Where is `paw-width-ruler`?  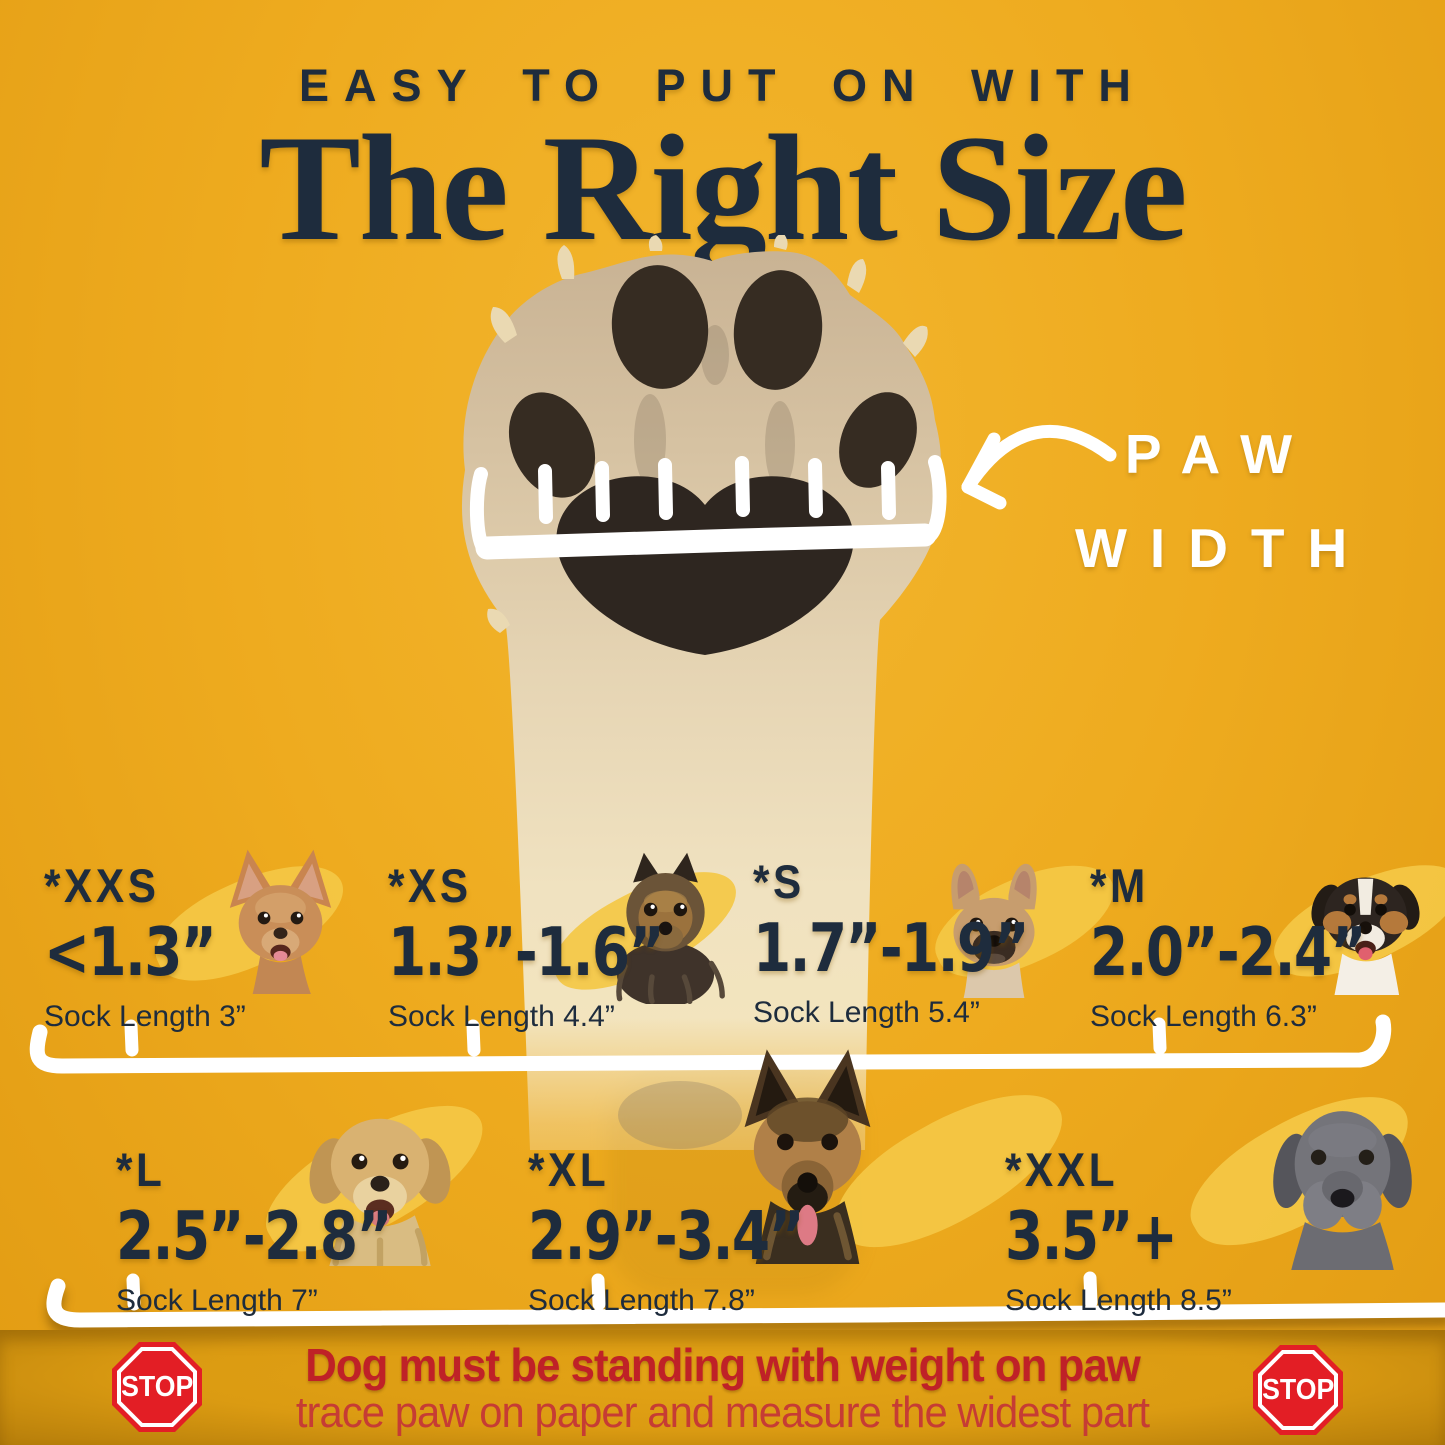
paw-width-ruler is located at coordinates (708, 507).